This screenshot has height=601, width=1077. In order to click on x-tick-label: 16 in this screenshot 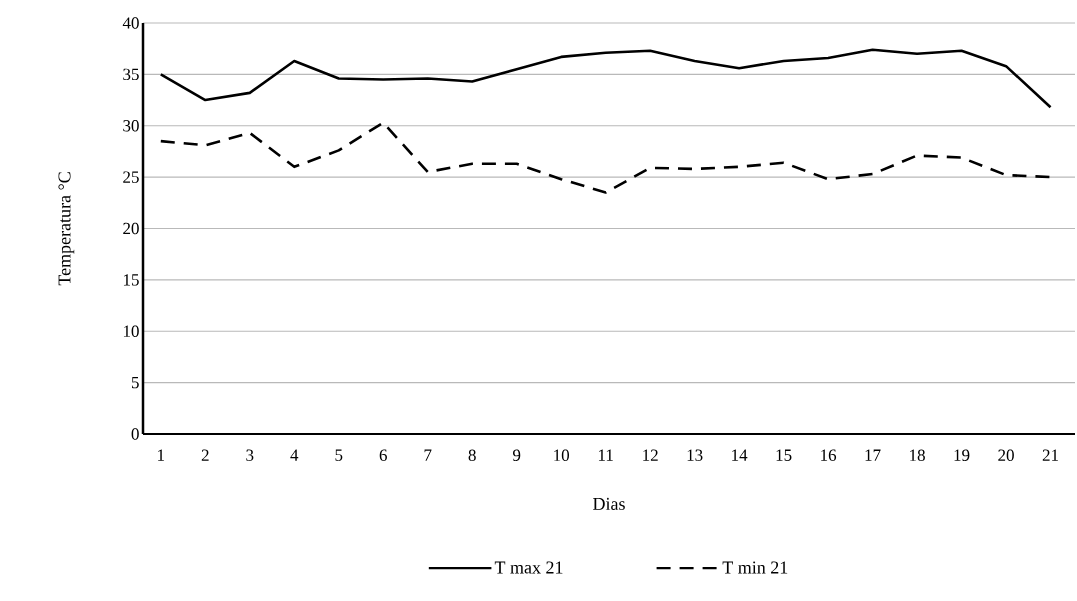, I will do `click(829, 455)`.